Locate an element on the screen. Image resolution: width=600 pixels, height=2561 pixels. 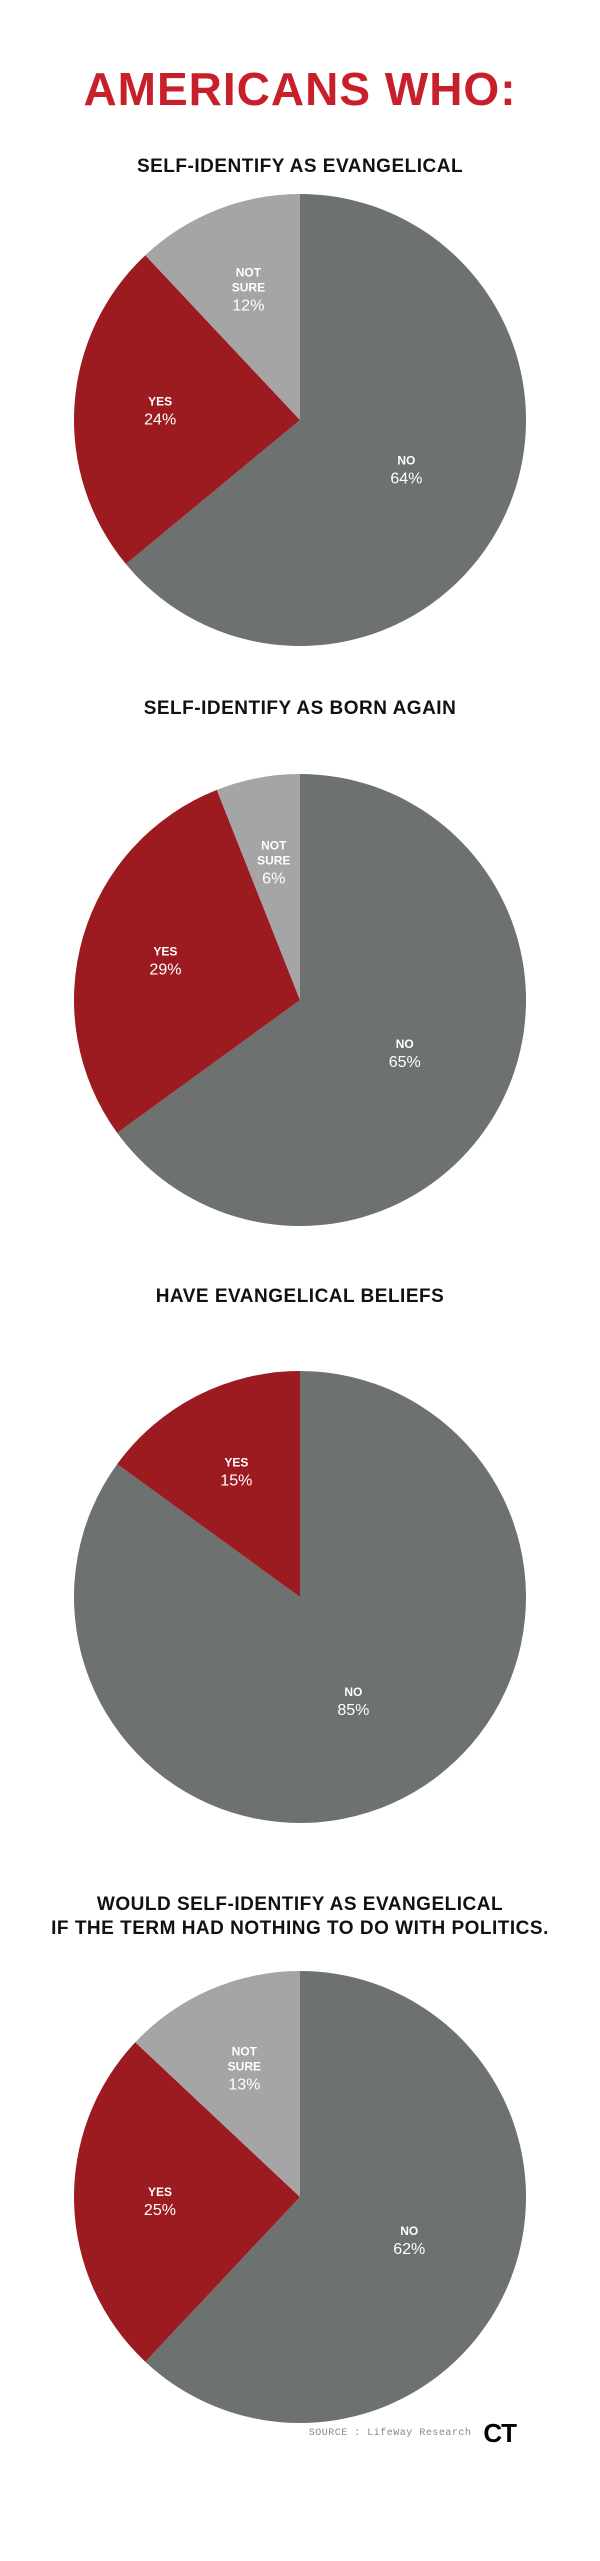
slice-label-yes: YES 29% is located at coordinates (165, 961).